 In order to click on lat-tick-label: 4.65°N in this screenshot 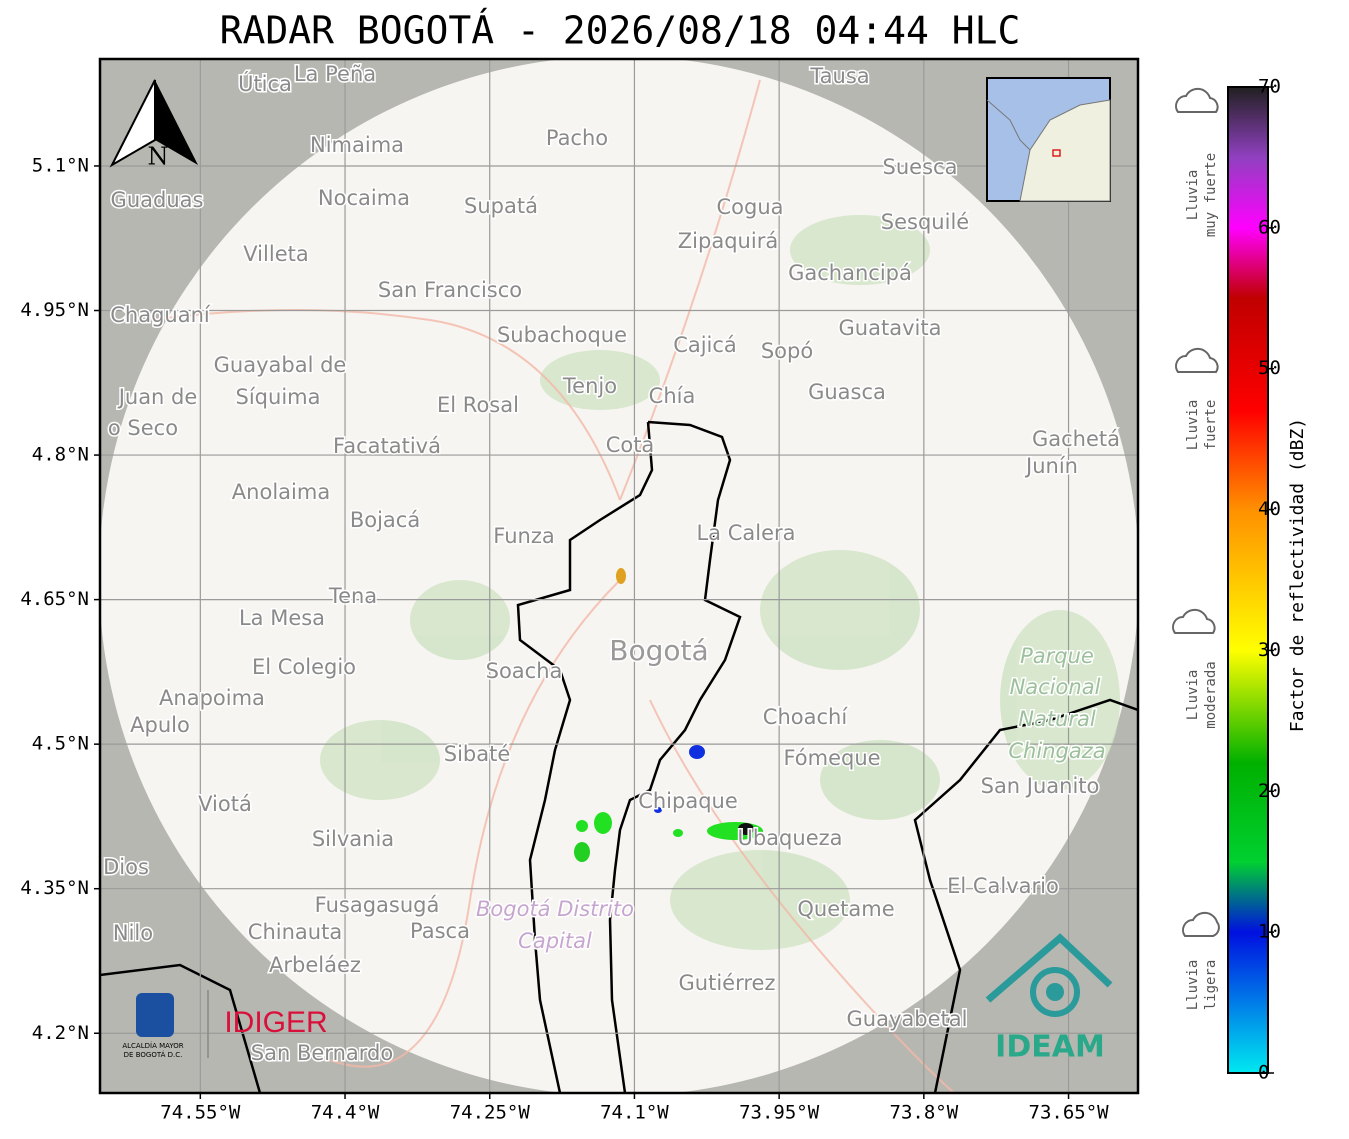, I will do `click(54, 599)`.